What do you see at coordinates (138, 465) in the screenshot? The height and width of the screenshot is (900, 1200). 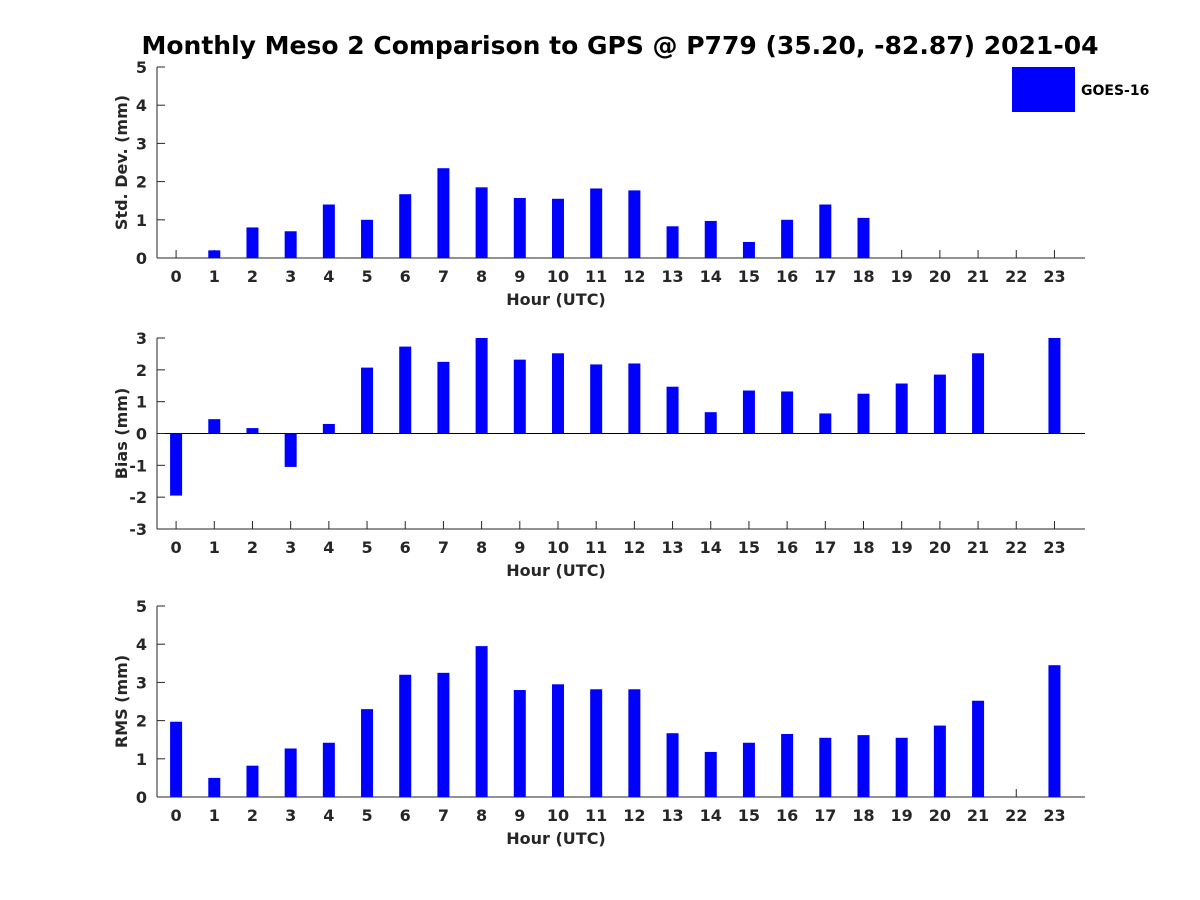 I see `y-tick-label: -1` at bounding box center [138, 465].